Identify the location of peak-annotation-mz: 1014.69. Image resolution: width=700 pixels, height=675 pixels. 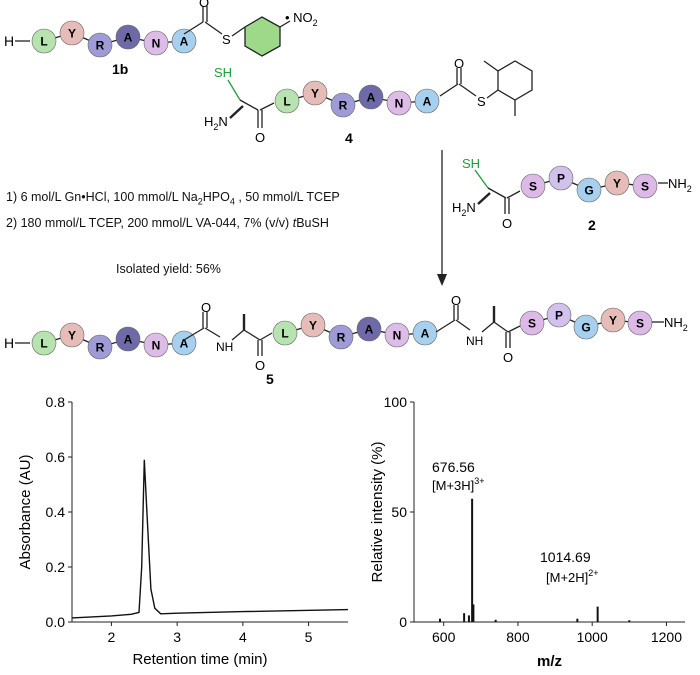
(565, 557).